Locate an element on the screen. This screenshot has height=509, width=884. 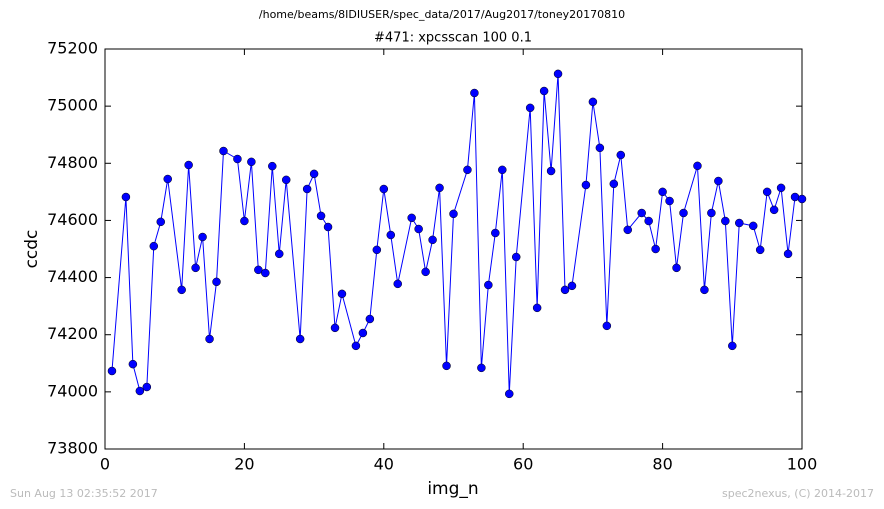
y-tick-label: 74200 is located at coordinates (72, 333).